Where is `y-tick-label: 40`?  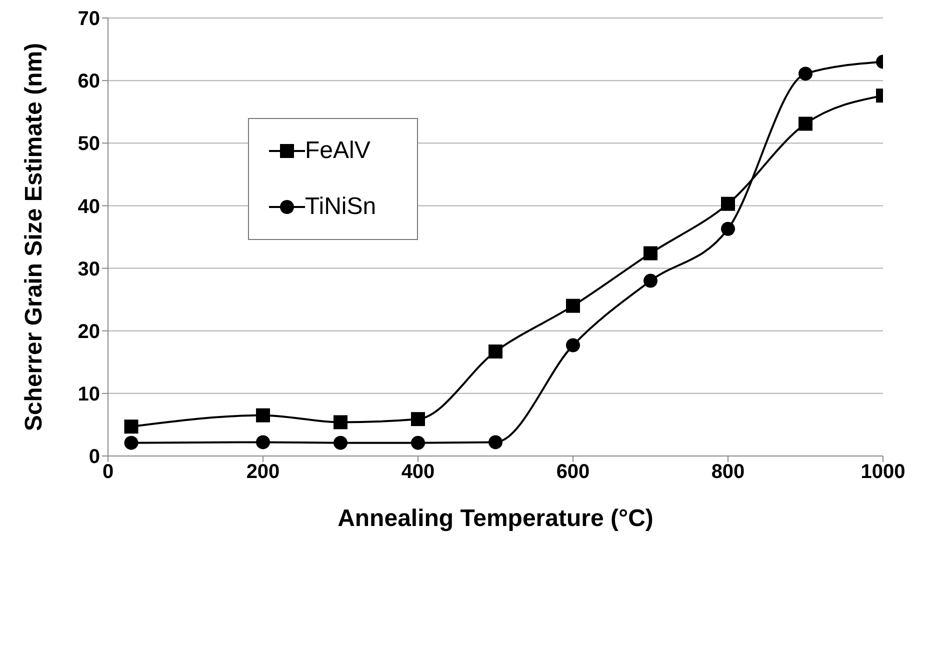
y-tick-label: 40 is located at coordinates (89, 207).